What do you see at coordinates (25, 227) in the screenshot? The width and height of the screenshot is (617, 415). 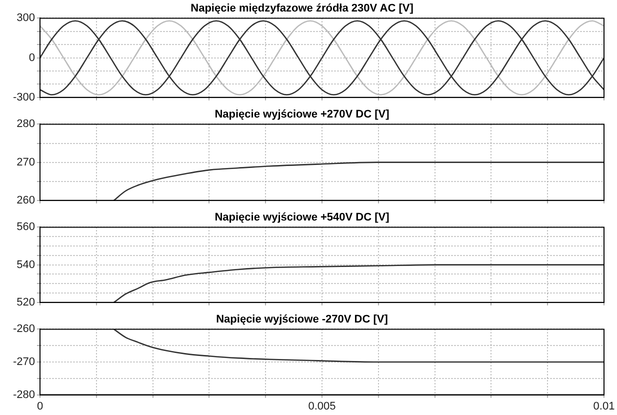 I see `y-tick-label: 560` at bounding box center [25, 227].